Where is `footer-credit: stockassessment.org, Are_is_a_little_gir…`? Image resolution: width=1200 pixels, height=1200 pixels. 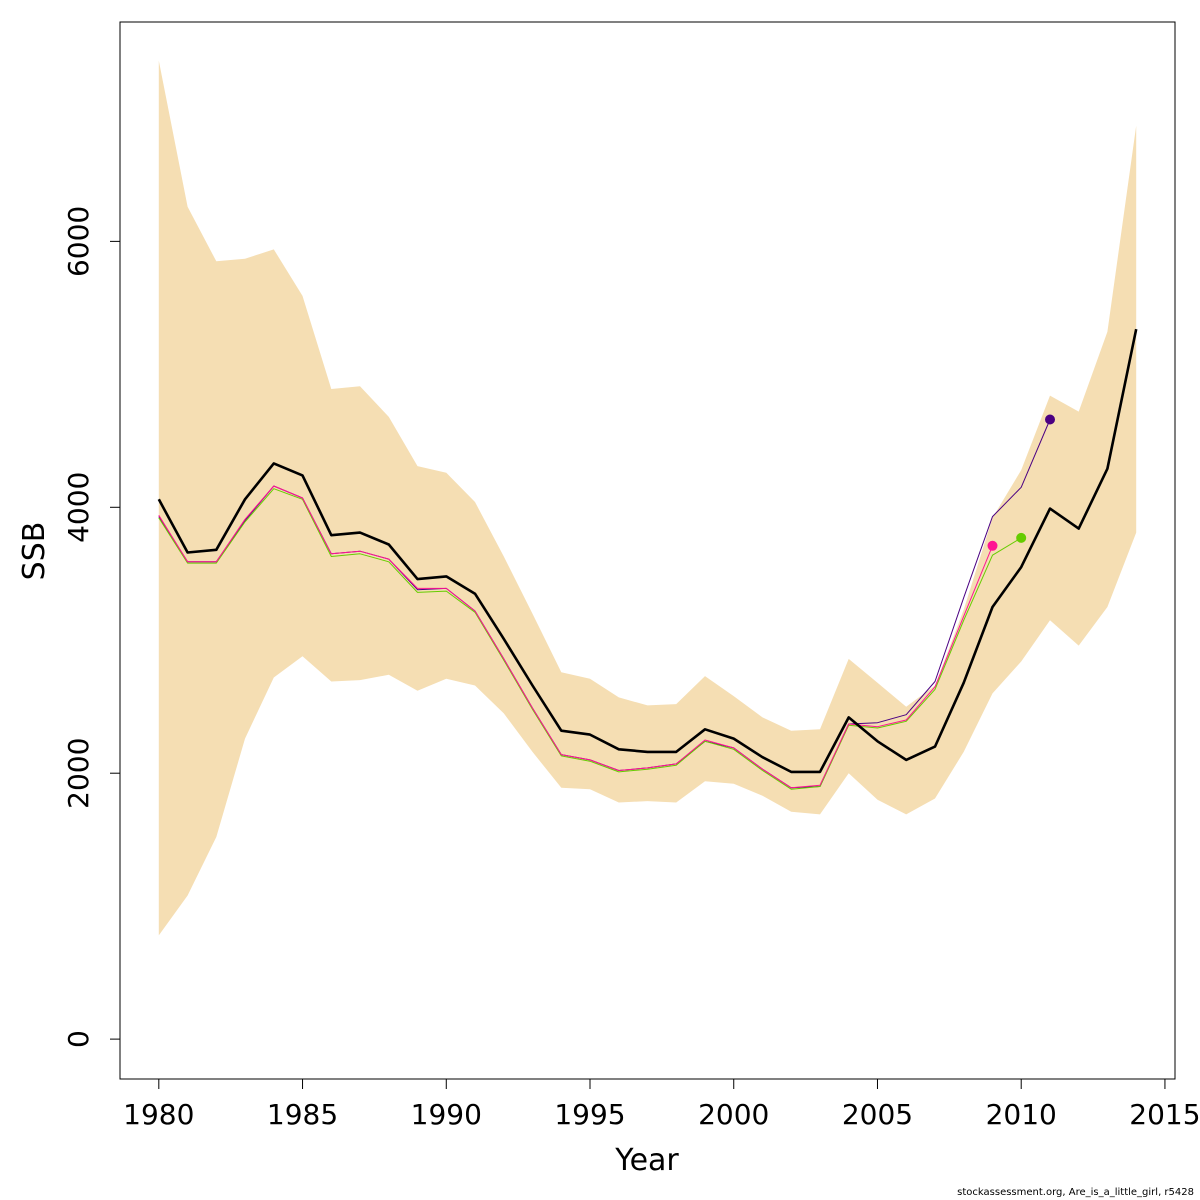
footer-credit: stockassessment.org, Are_is_a_little_gir… is located at coordinates (1075, 1192).